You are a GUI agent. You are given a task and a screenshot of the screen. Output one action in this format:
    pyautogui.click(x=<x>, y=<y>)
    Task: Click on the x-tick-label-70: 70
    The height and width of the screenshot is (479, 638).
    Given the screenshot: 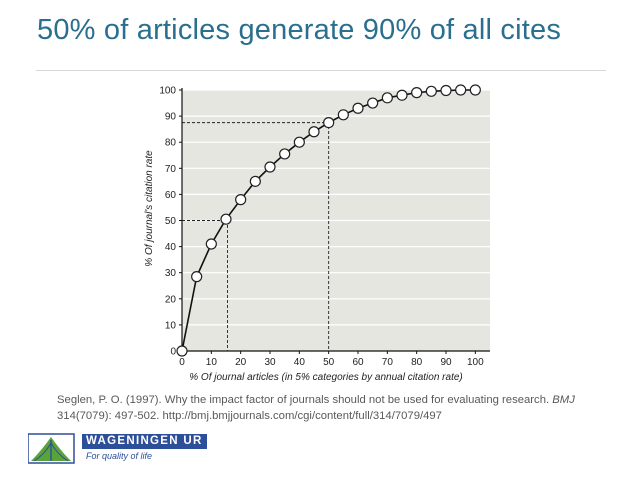 What is the action you would take?
    pyautogui.click(x=388, y=362)
    